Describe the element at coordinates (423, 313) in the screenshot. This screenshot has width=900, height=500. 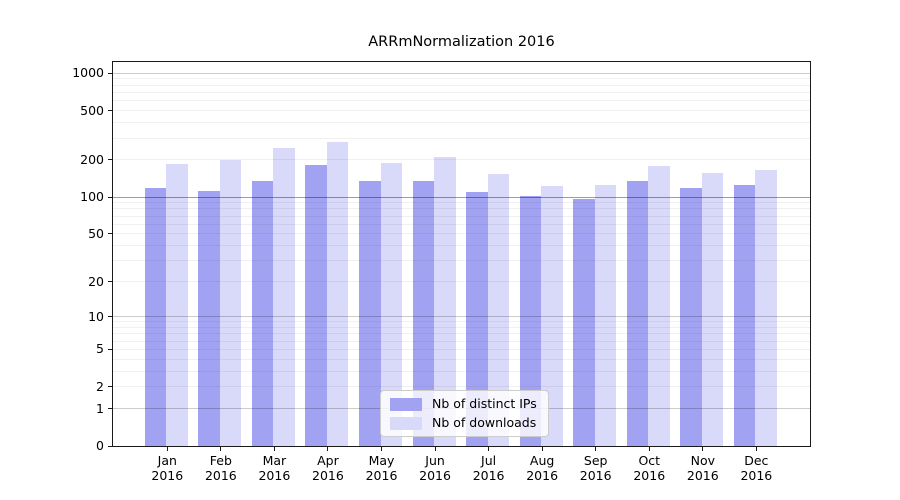
I see `bar-nb-of-distinct-ips-jun` at that location.